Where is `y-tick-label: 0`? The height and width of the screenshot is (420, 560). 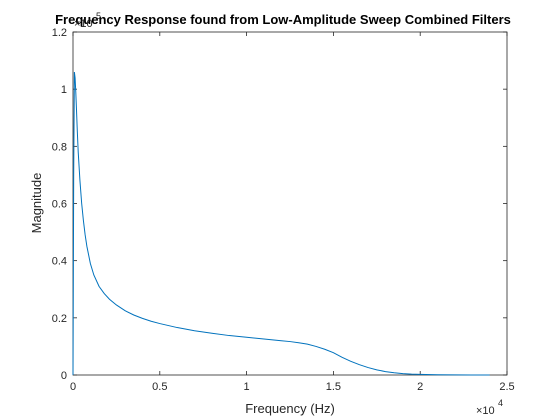
y-tick-label: 0 is located at coordinates (64, 376).